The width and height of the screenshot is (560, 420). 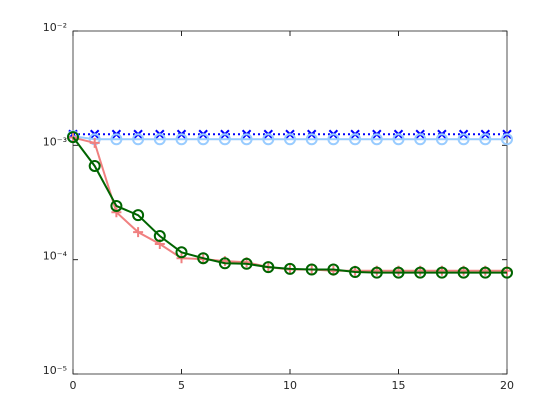 What do you see at coordinates (507, 385) in the screenshot?
I see `x-tick-label: 20` at bounding box center [507, 385].